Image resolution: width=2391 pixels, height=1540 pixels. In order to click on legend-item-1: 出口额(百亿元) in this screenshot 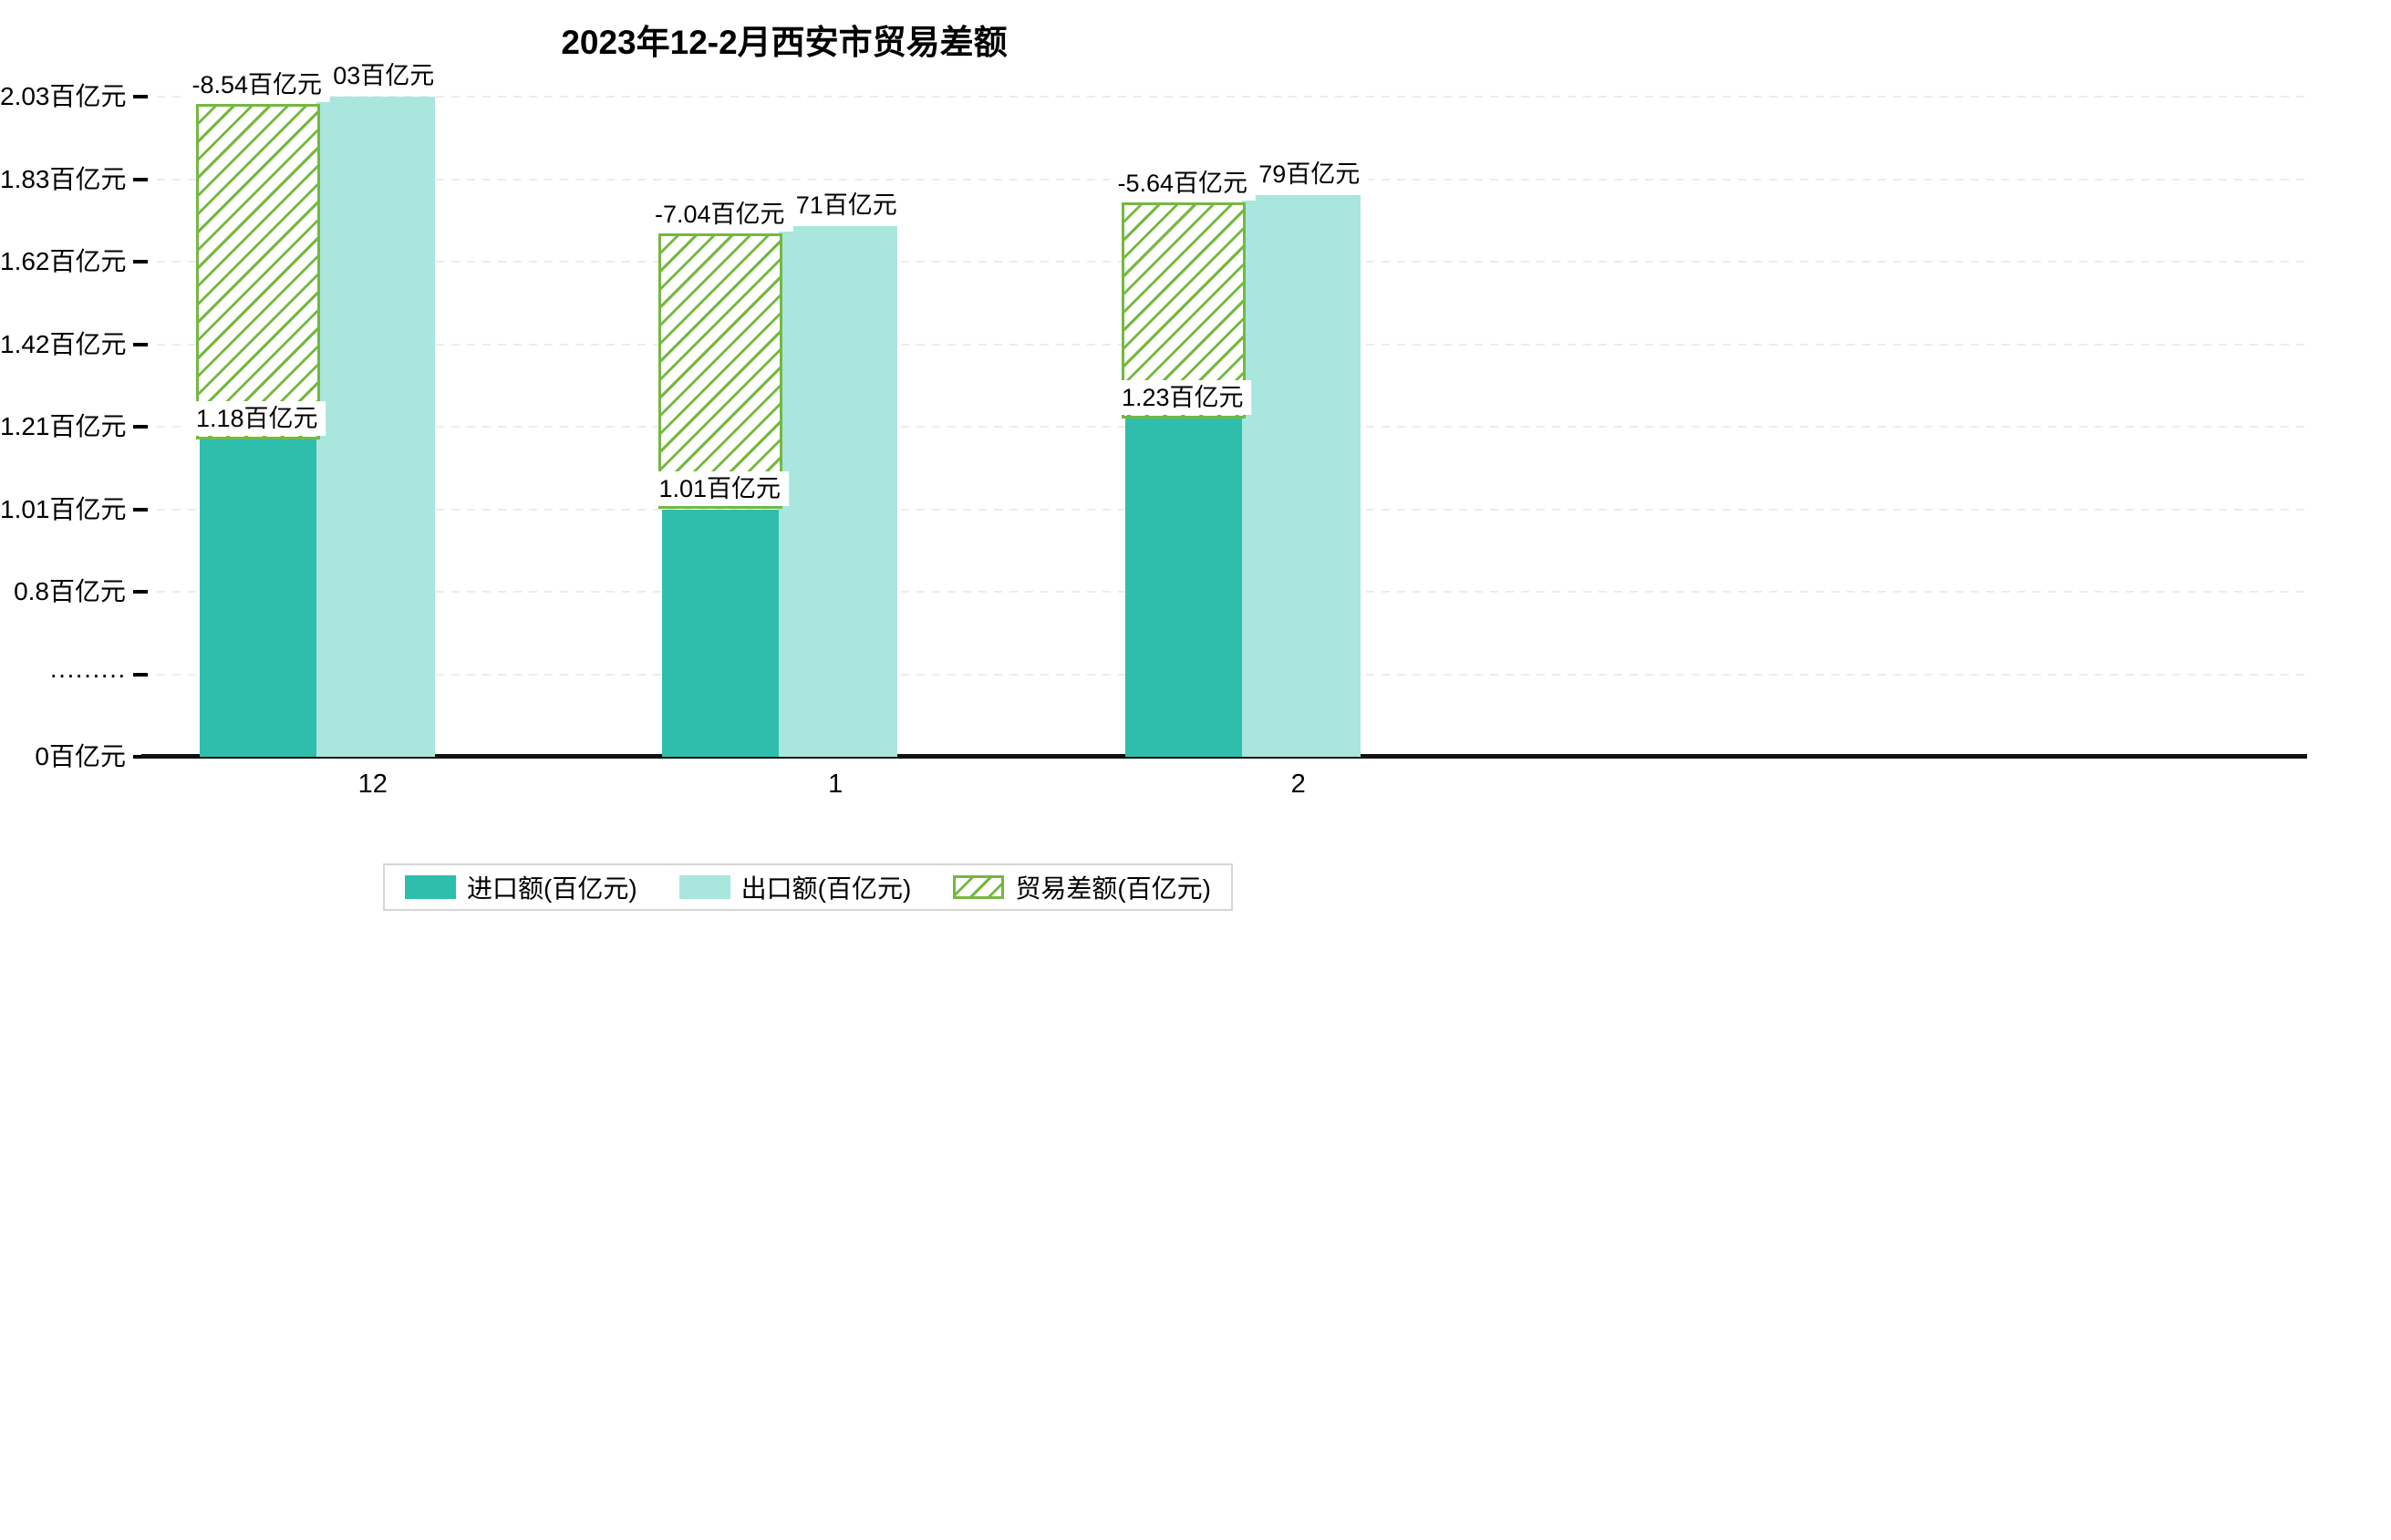, I will do `click(795, 887)`.